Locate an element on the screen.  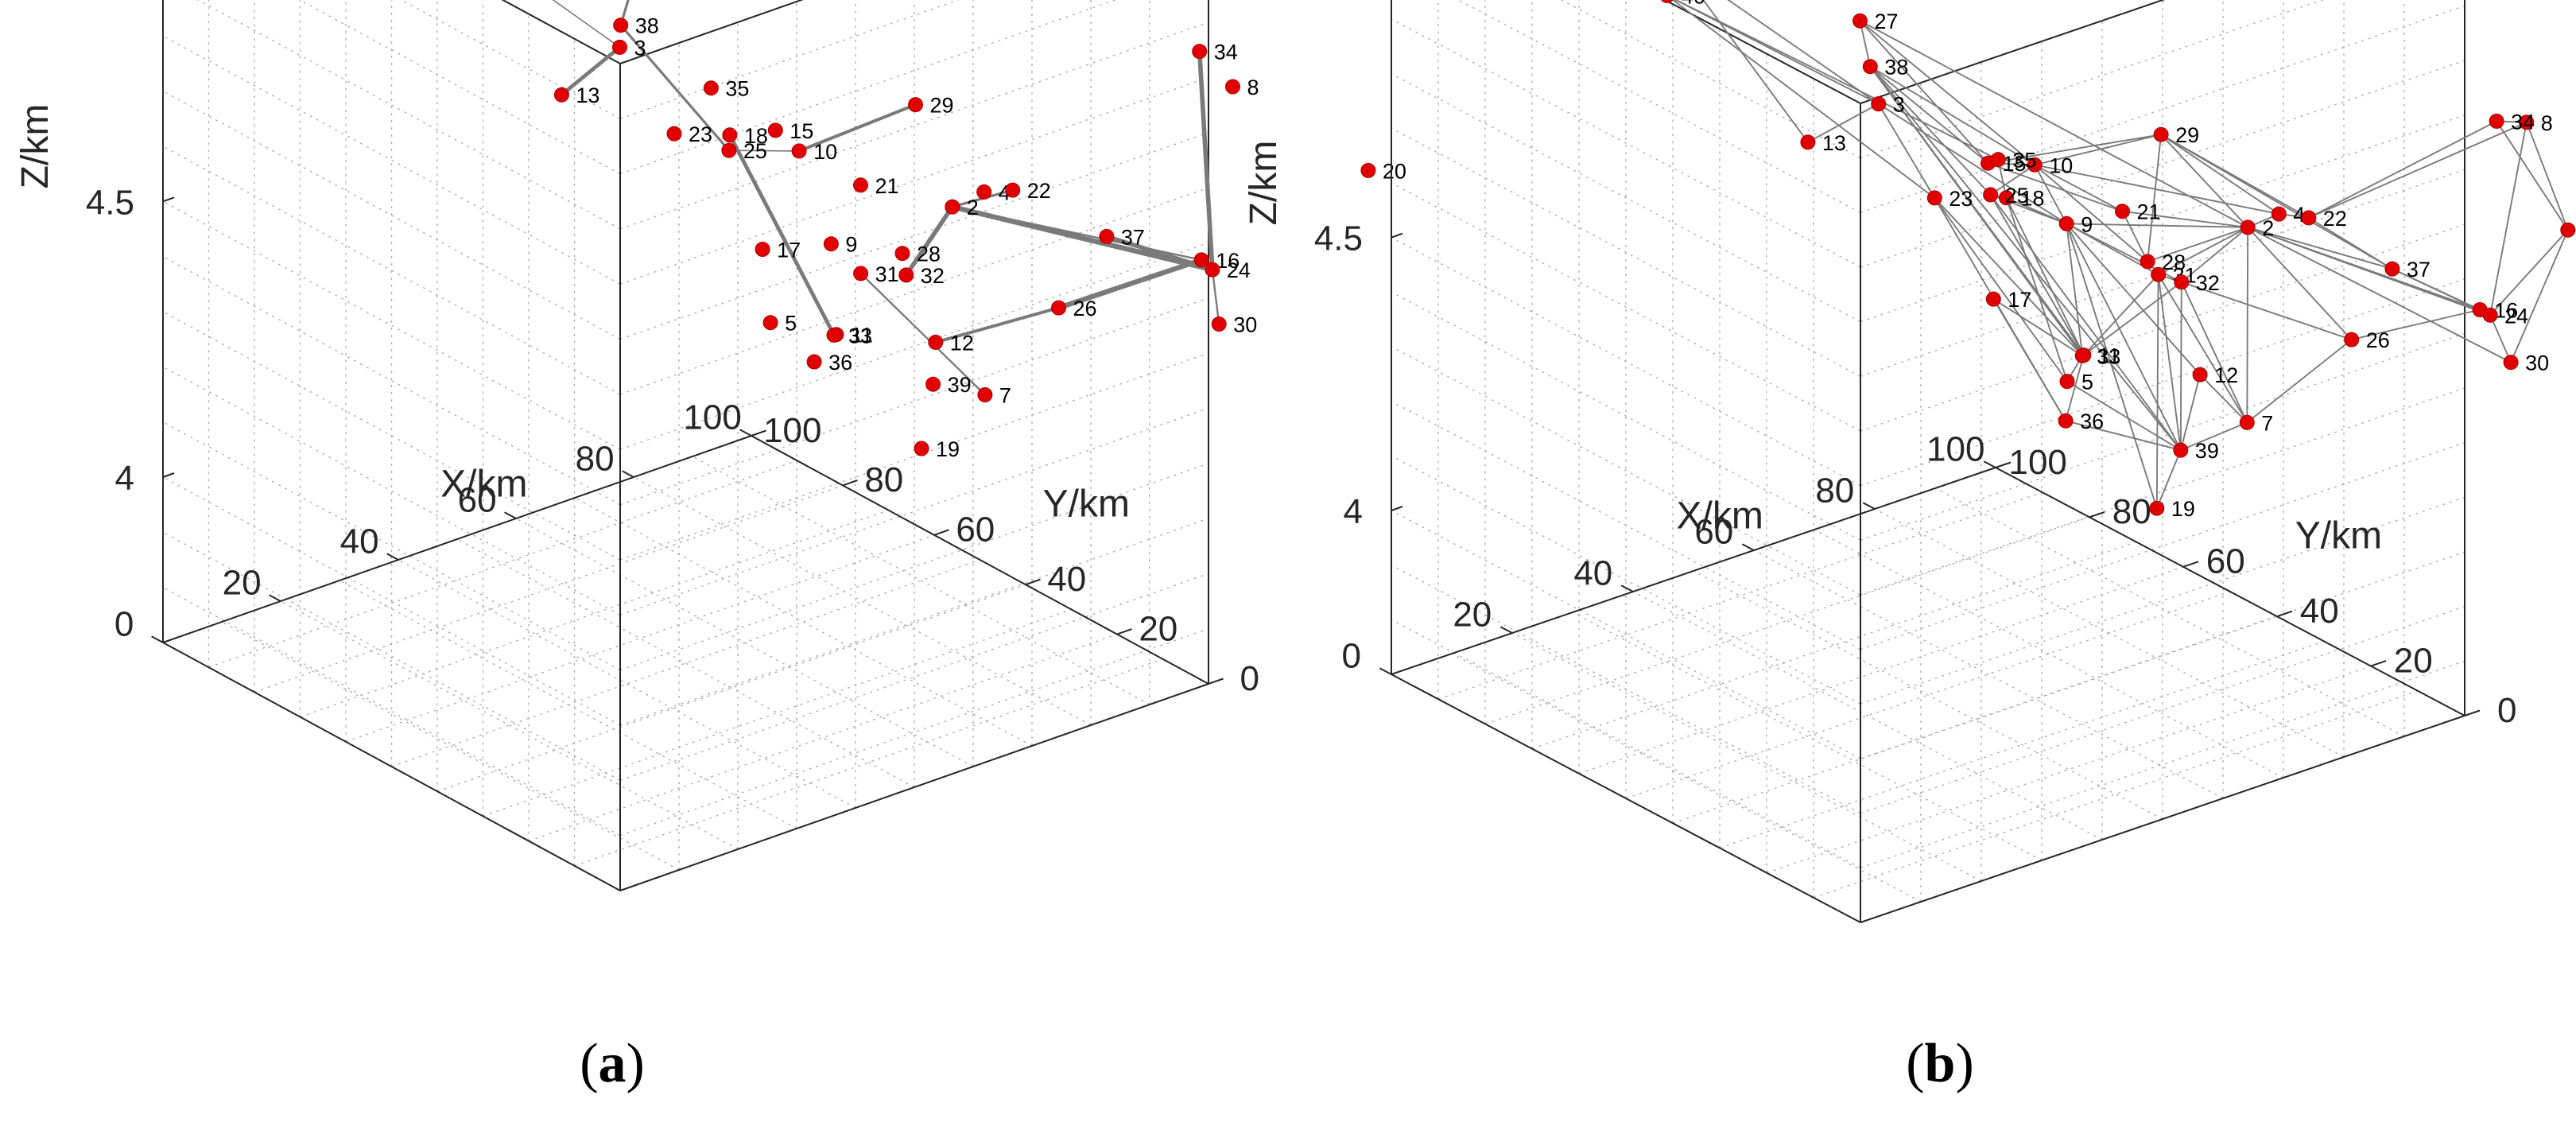
panel-a-y-tick-label: 60 is located at coordinates (975, 530).